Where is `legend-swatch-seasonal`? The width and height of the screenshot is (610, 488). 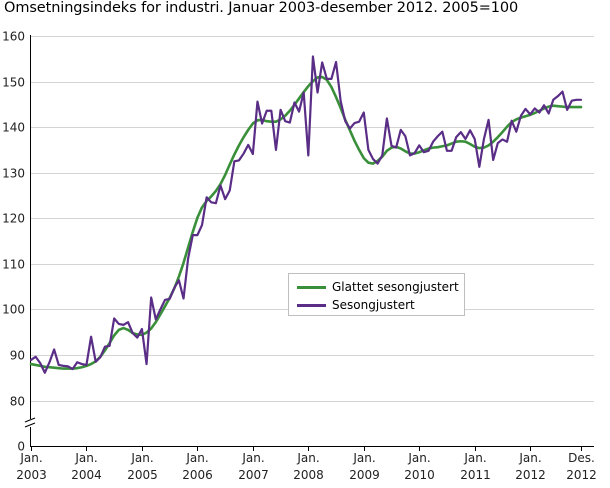 legend-swatch-seasonal is located at coordinates (311, 305).